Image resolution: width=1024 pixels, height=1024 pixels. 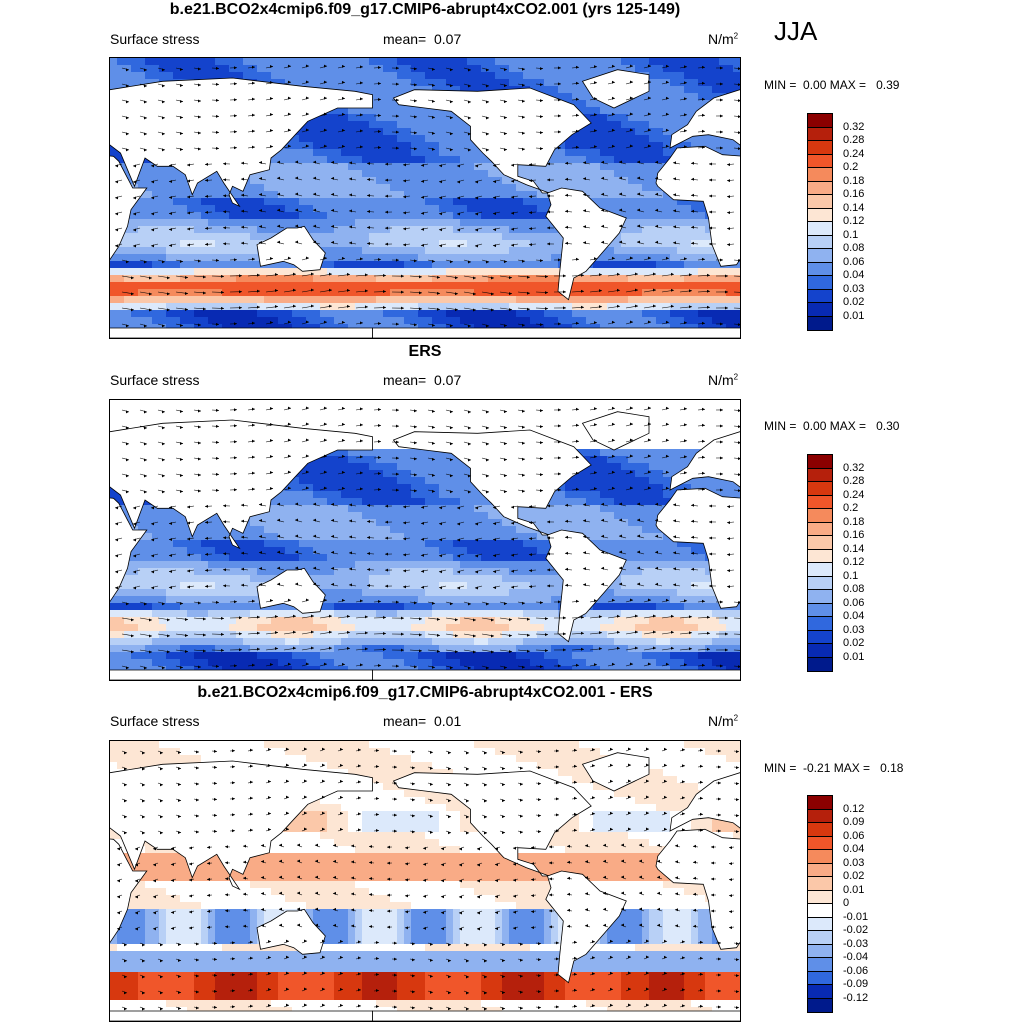 What do you see at coordinates (697, 206) in the screenshot?
I see `continent-africa` at bounding box center [697, 206].